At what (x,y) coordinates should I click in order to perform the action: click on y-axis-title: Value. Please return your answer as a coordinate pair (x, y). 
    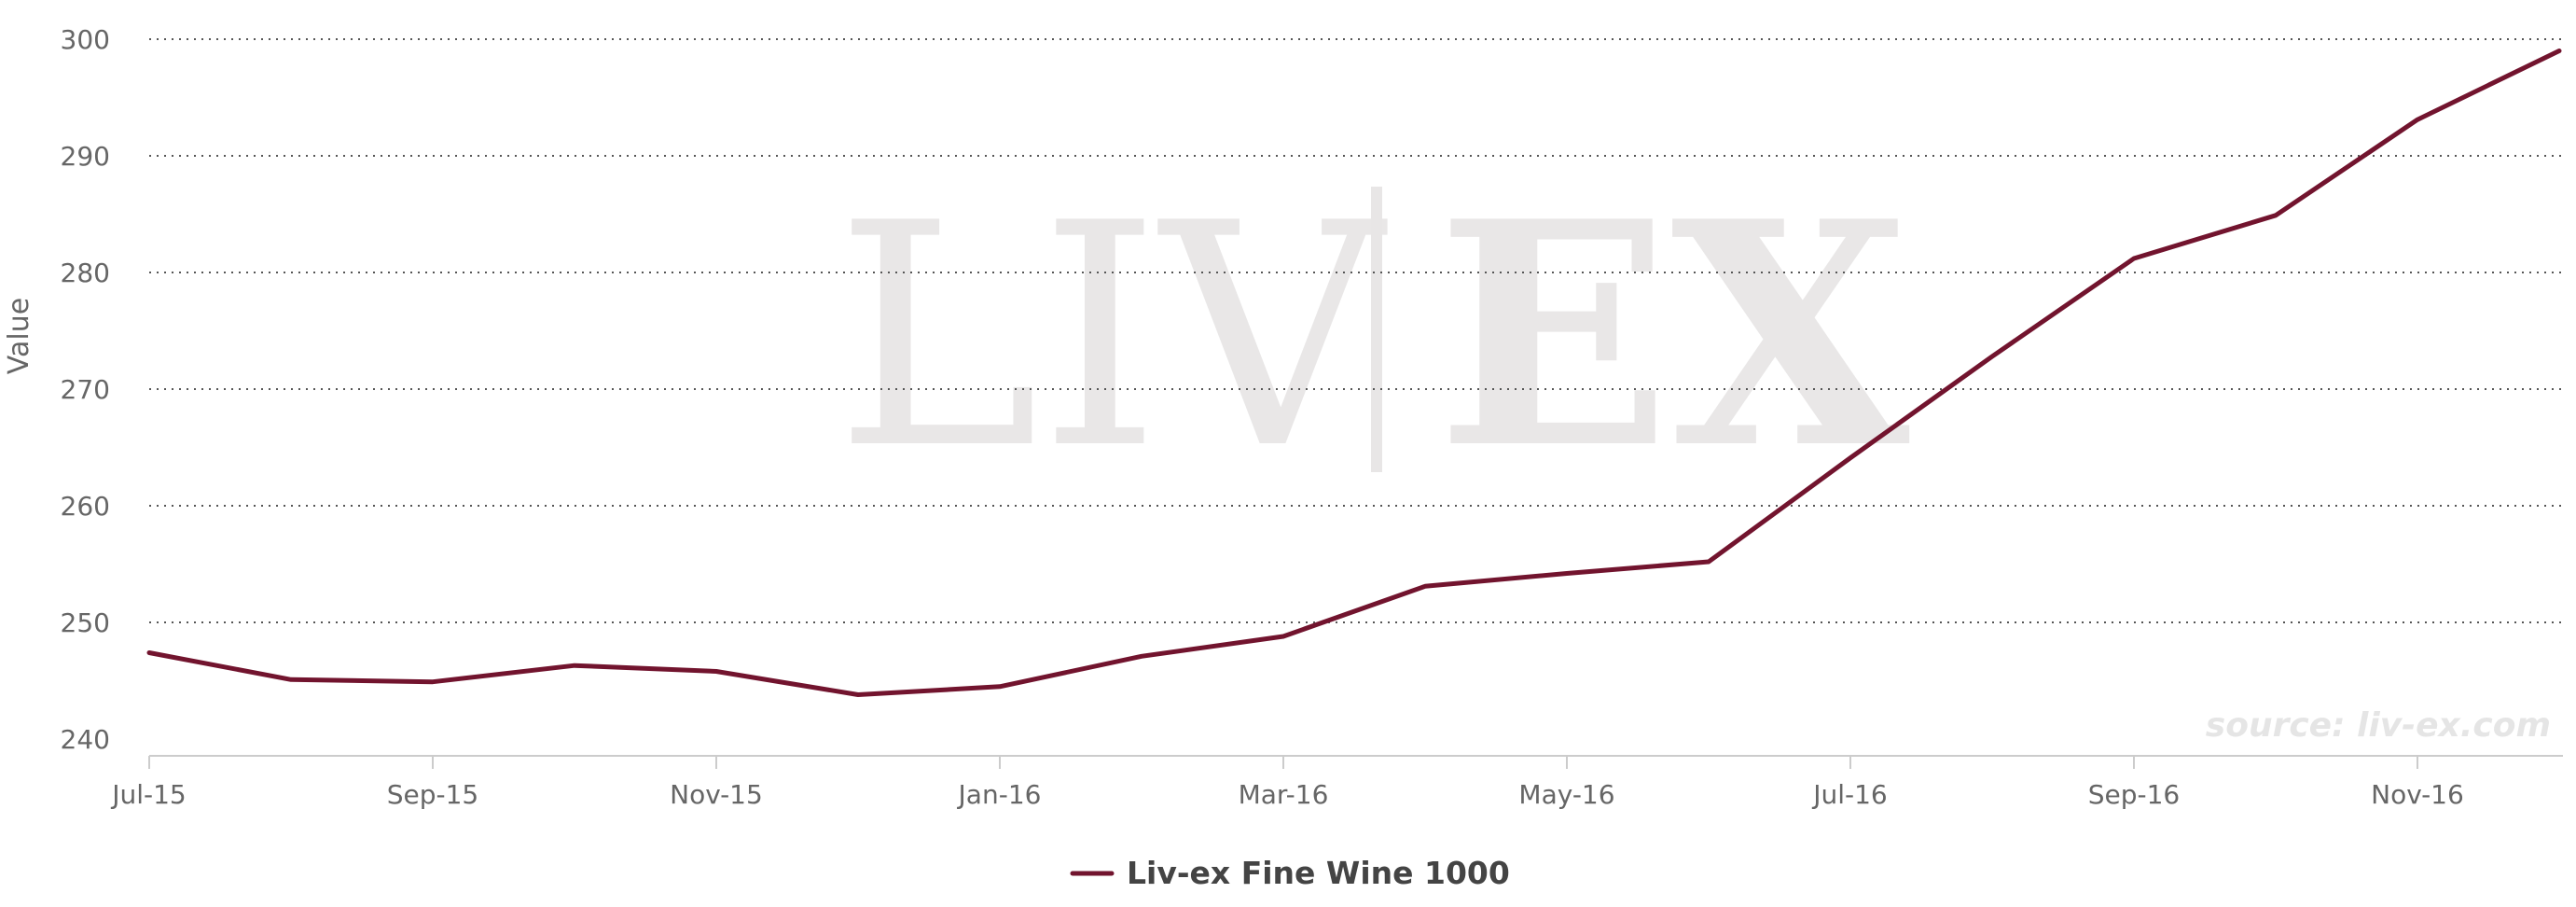
    Looking at the image, I should click on (19, 336).